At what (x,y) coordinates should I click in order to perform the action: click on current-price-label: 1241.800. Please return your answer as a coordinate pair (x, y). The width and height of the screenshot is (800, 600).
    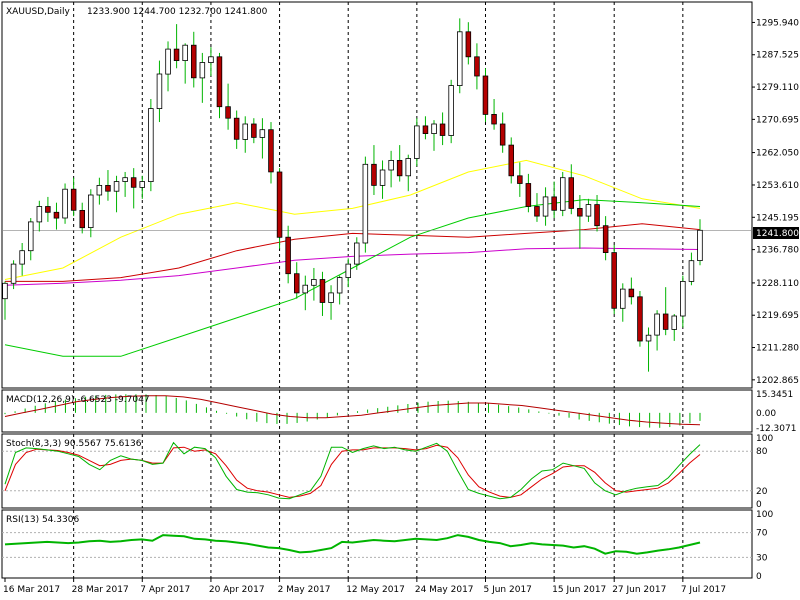
    Looking at the image, I should click on (777, 234).